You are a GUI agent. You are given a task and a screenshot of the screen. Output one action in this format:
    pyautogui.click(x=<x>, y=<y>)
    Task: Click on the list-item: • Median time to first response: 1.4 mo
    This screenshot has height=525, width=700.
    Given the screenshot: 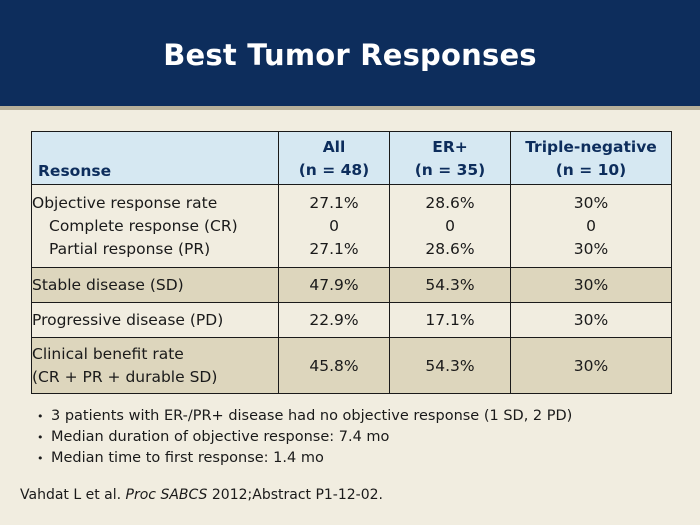 What is the action you would take?
    pyautogui.click(x=357, y=458)
    